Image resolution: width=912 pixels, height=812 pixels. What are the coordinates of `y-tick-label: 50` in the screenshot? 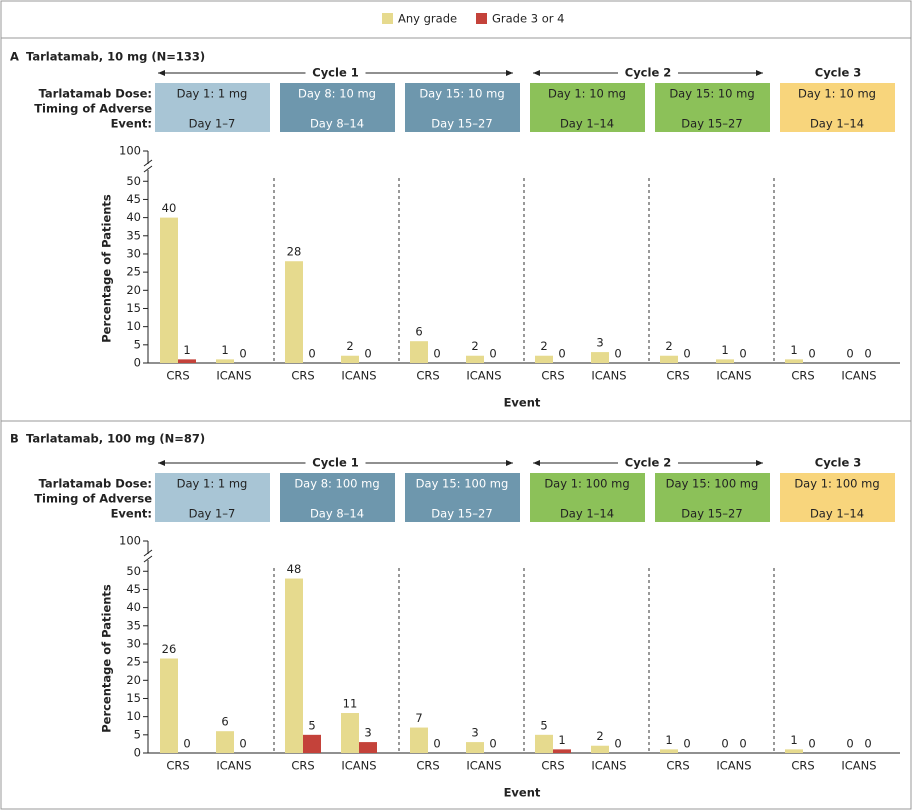 It's located at (133, 181).